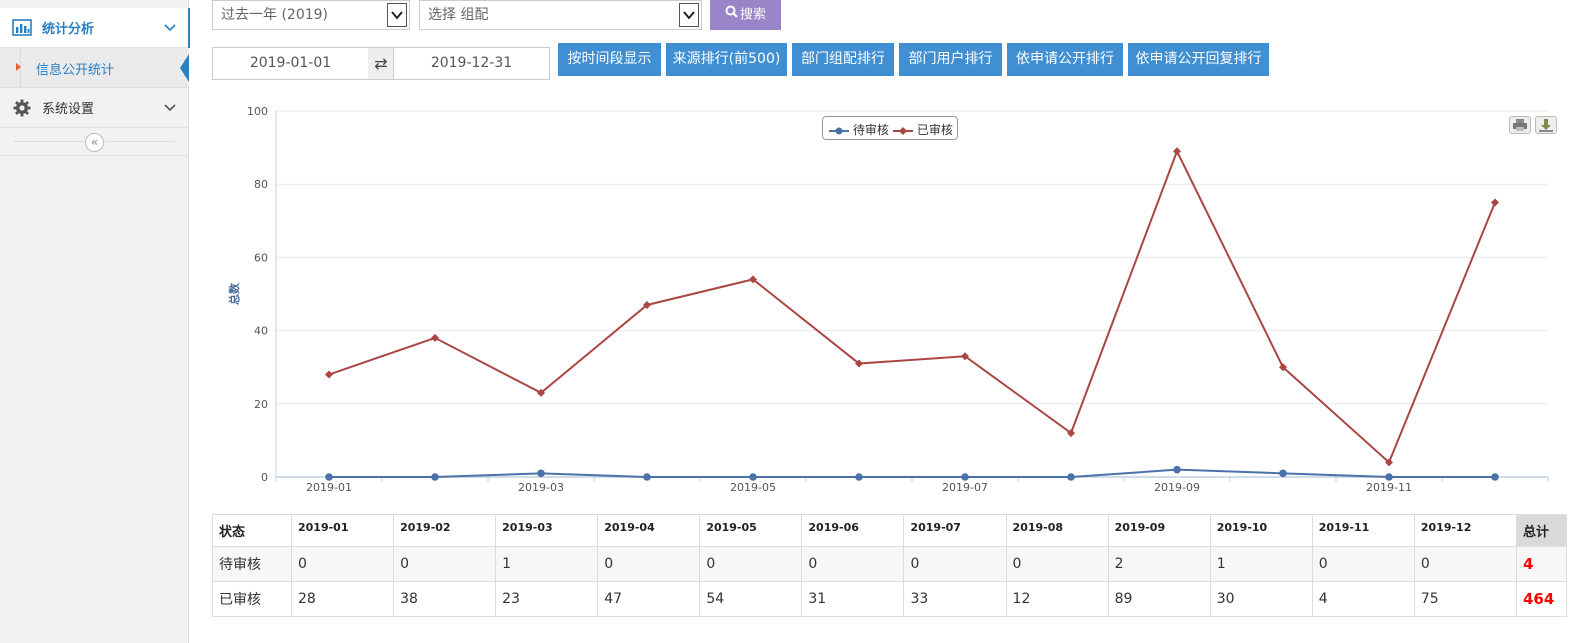 Image resolution: width=1577 pixels, height=643 pixels. I want to click on table-cell: 47, so click(649, 599).